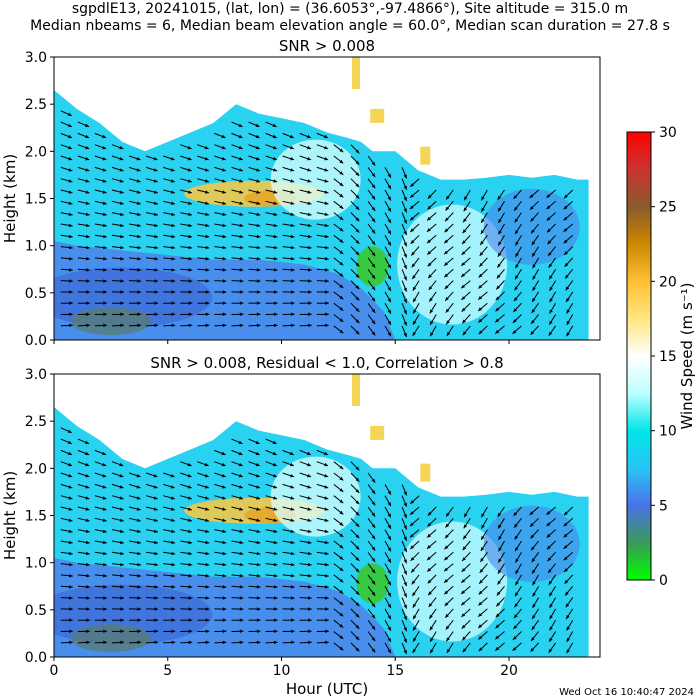 The width and height of the screenshot is (700, 700). Describe the element at coordinates (36, 564) in the screenshot. I see `y-tick-label: 1.0` at that location.